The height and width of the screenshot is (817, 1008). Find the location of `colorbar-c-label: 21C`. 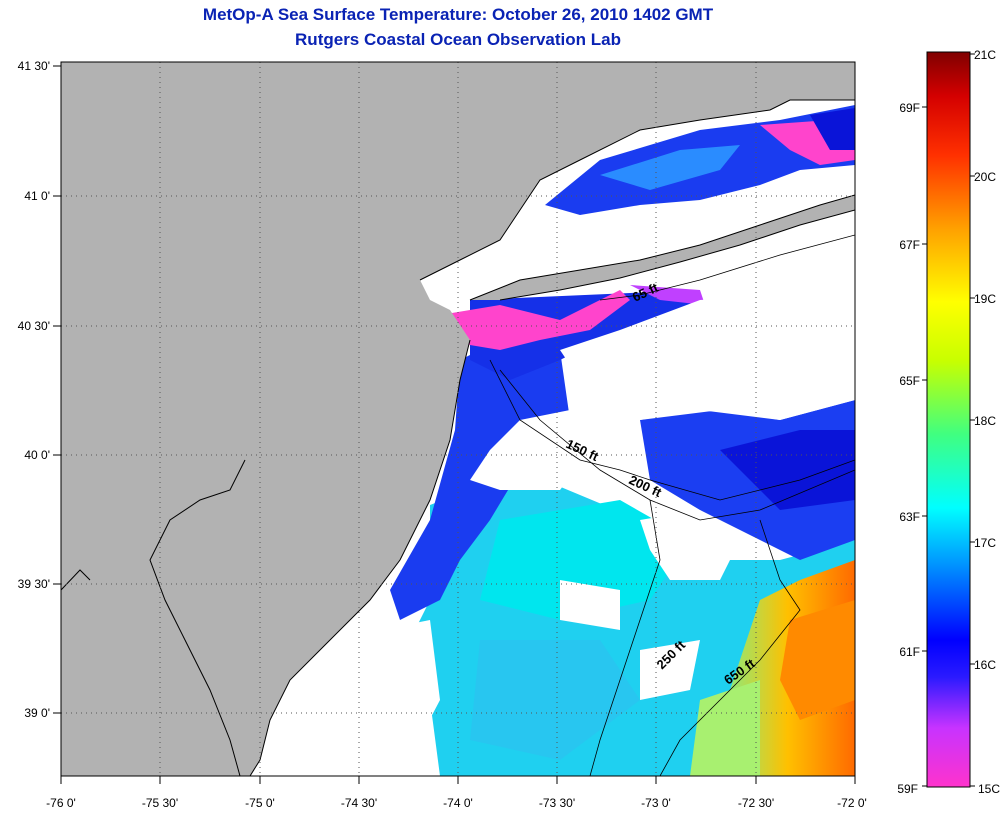

colorbar-c-label: 21C is located at coordinates (985, 55).